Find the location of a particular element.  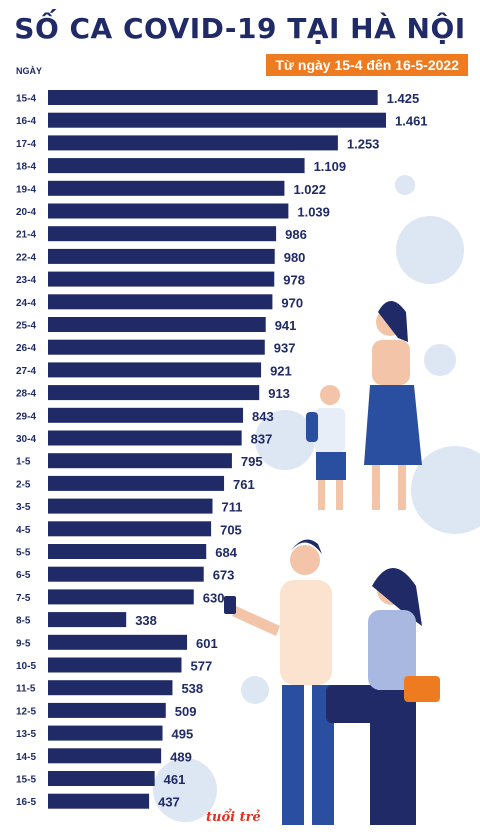

category-label: 22-4 is located at coordinates (26, 257).